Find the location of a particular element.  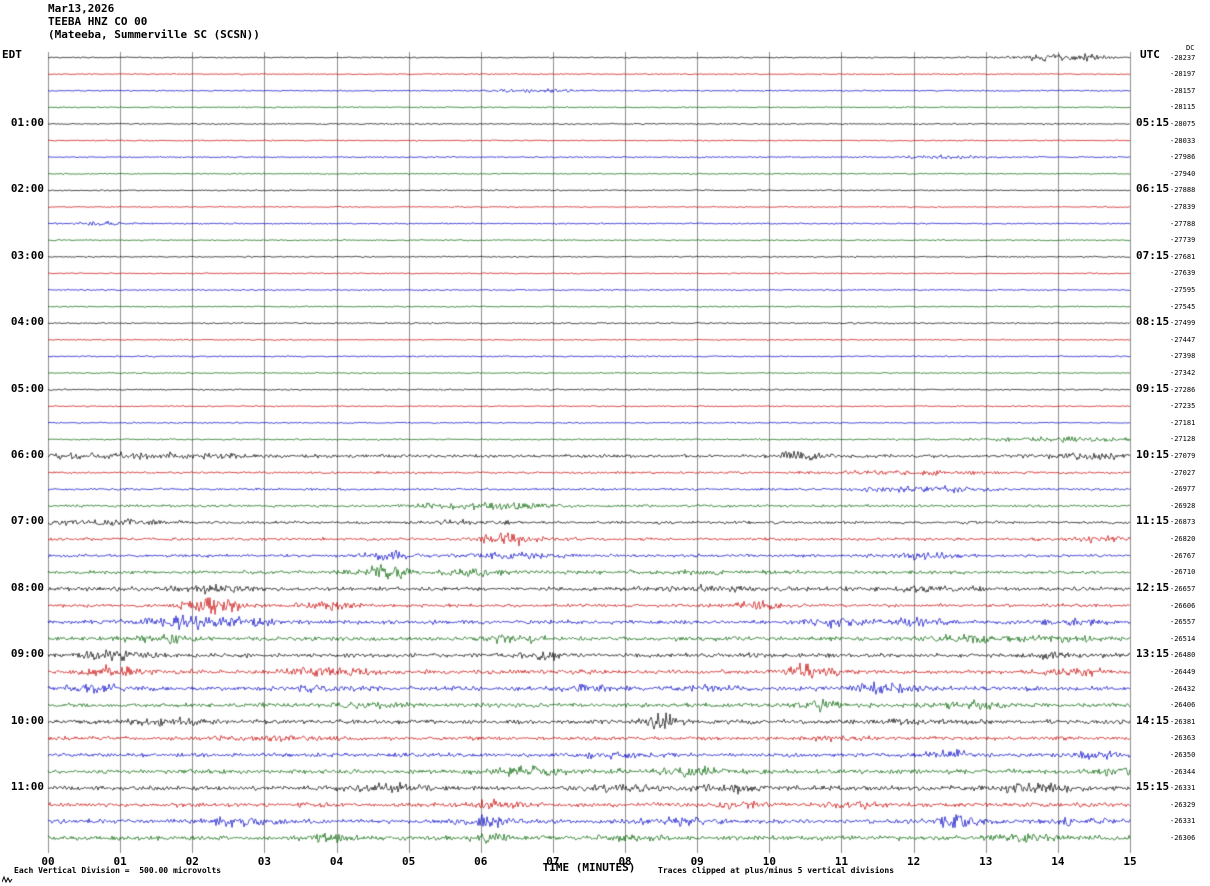

left-hour-label: 05:00 is located at coordinates (27, 388).